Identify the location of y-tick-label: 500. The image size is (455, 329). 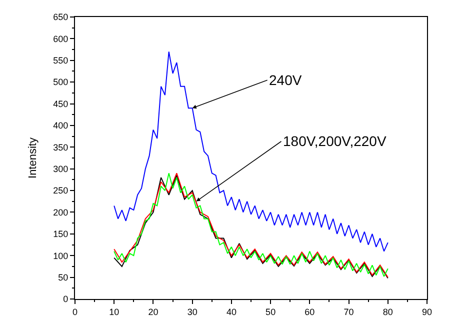
(60, 82).